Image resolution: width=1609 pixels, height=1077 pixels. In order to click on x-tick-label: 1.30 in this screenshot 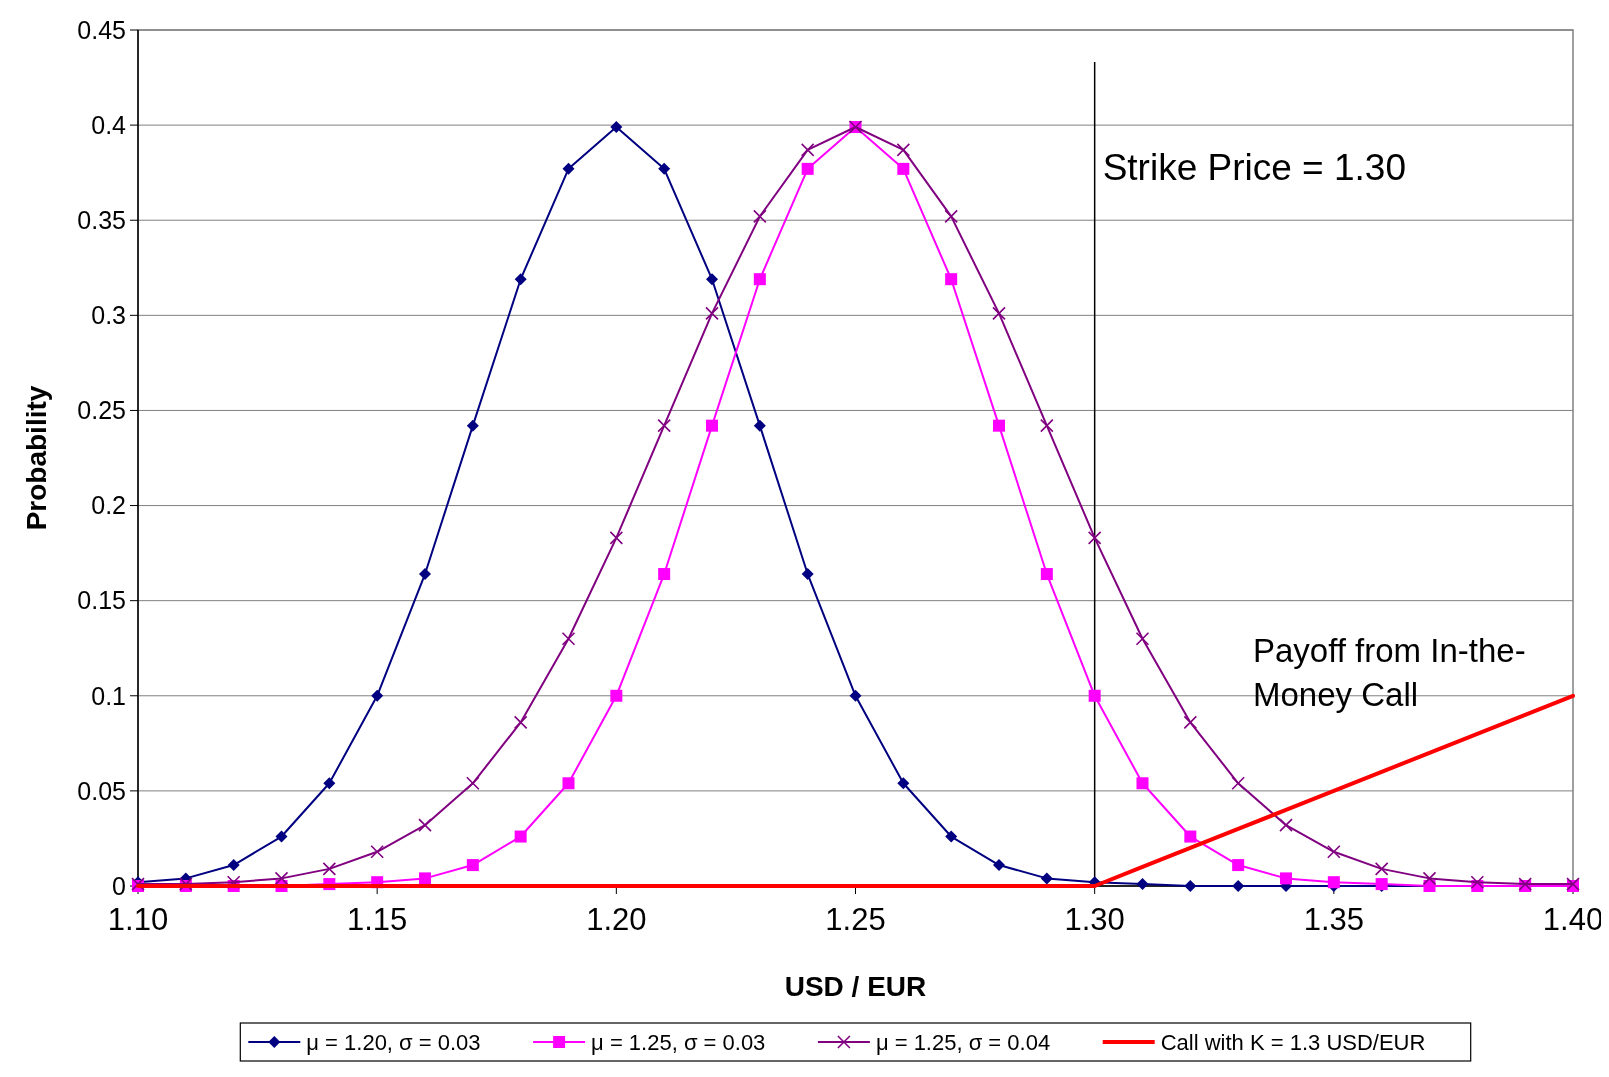, I will do `click(1094, 919)`.